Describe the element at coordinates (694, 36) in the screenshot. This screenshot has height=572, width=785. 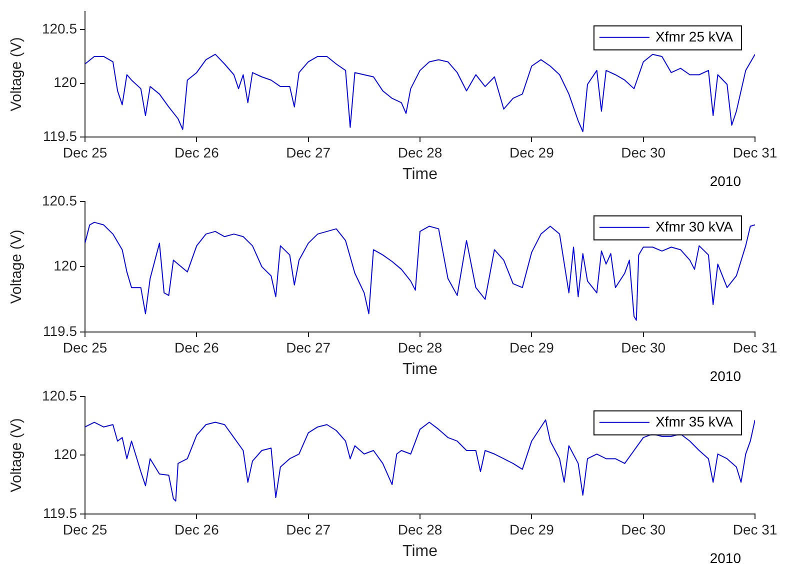
I see `legend-label: Xfmr 25 kVA` at that location.